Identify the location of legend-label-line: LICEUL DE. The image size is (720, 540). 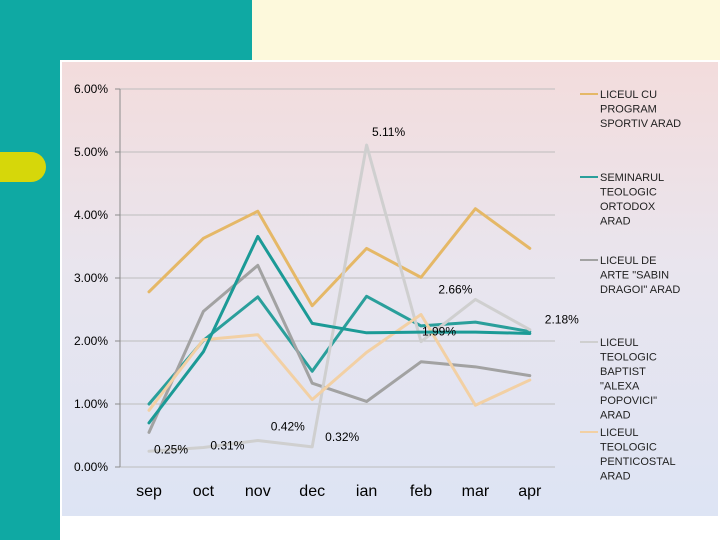
(628, 261).